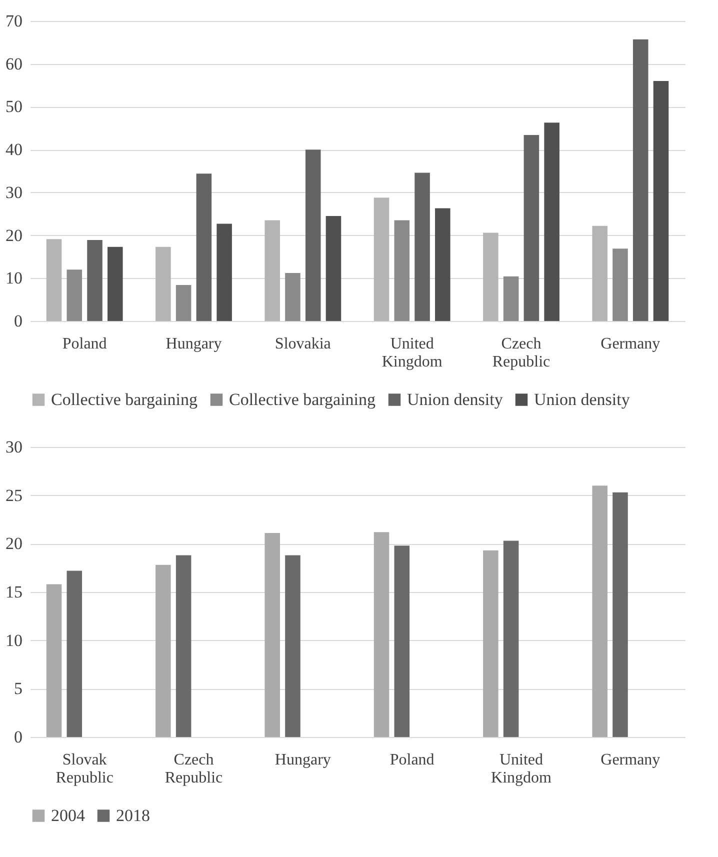  I want to click on legend-label: 2004, so click(68, 815).